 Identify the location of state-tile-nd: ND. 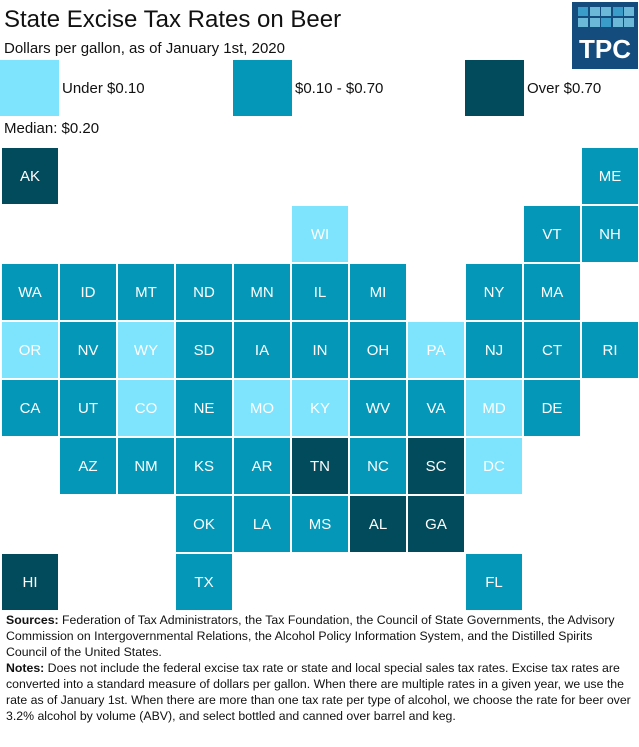
(204, 292).